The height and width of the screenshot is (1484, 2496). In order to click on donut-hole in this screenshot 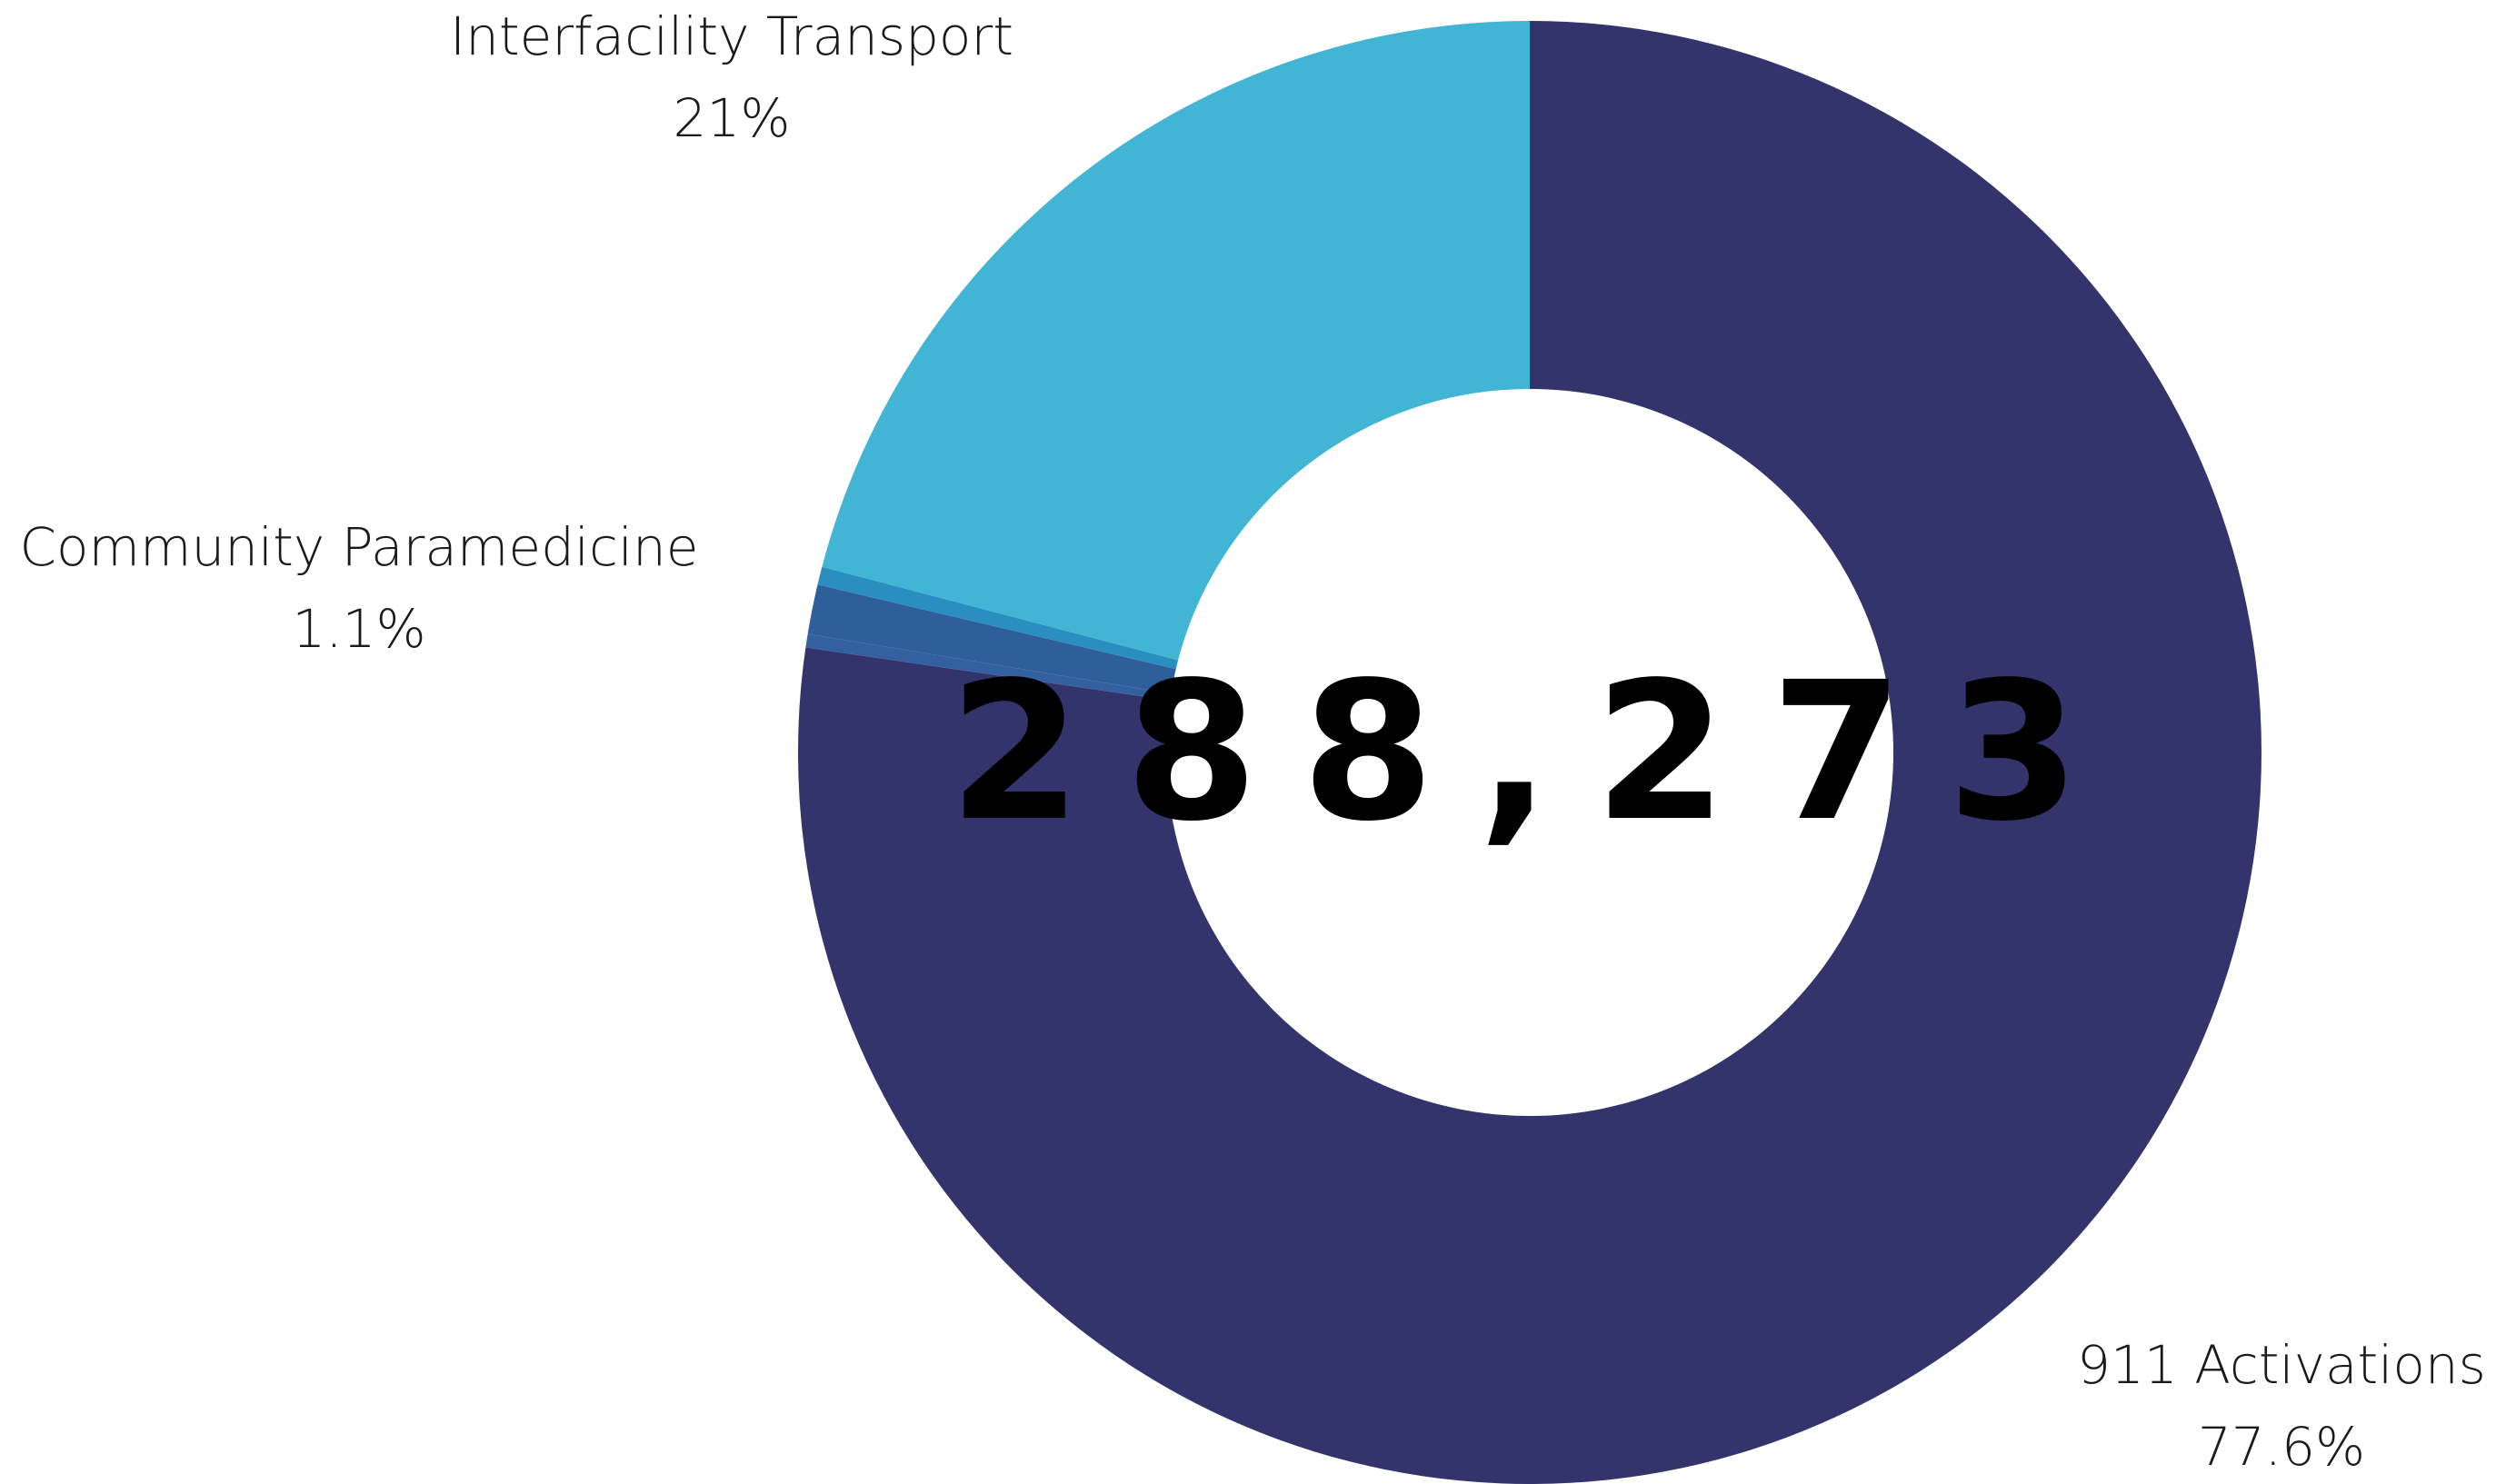, I will do `click(1529, 752)`.